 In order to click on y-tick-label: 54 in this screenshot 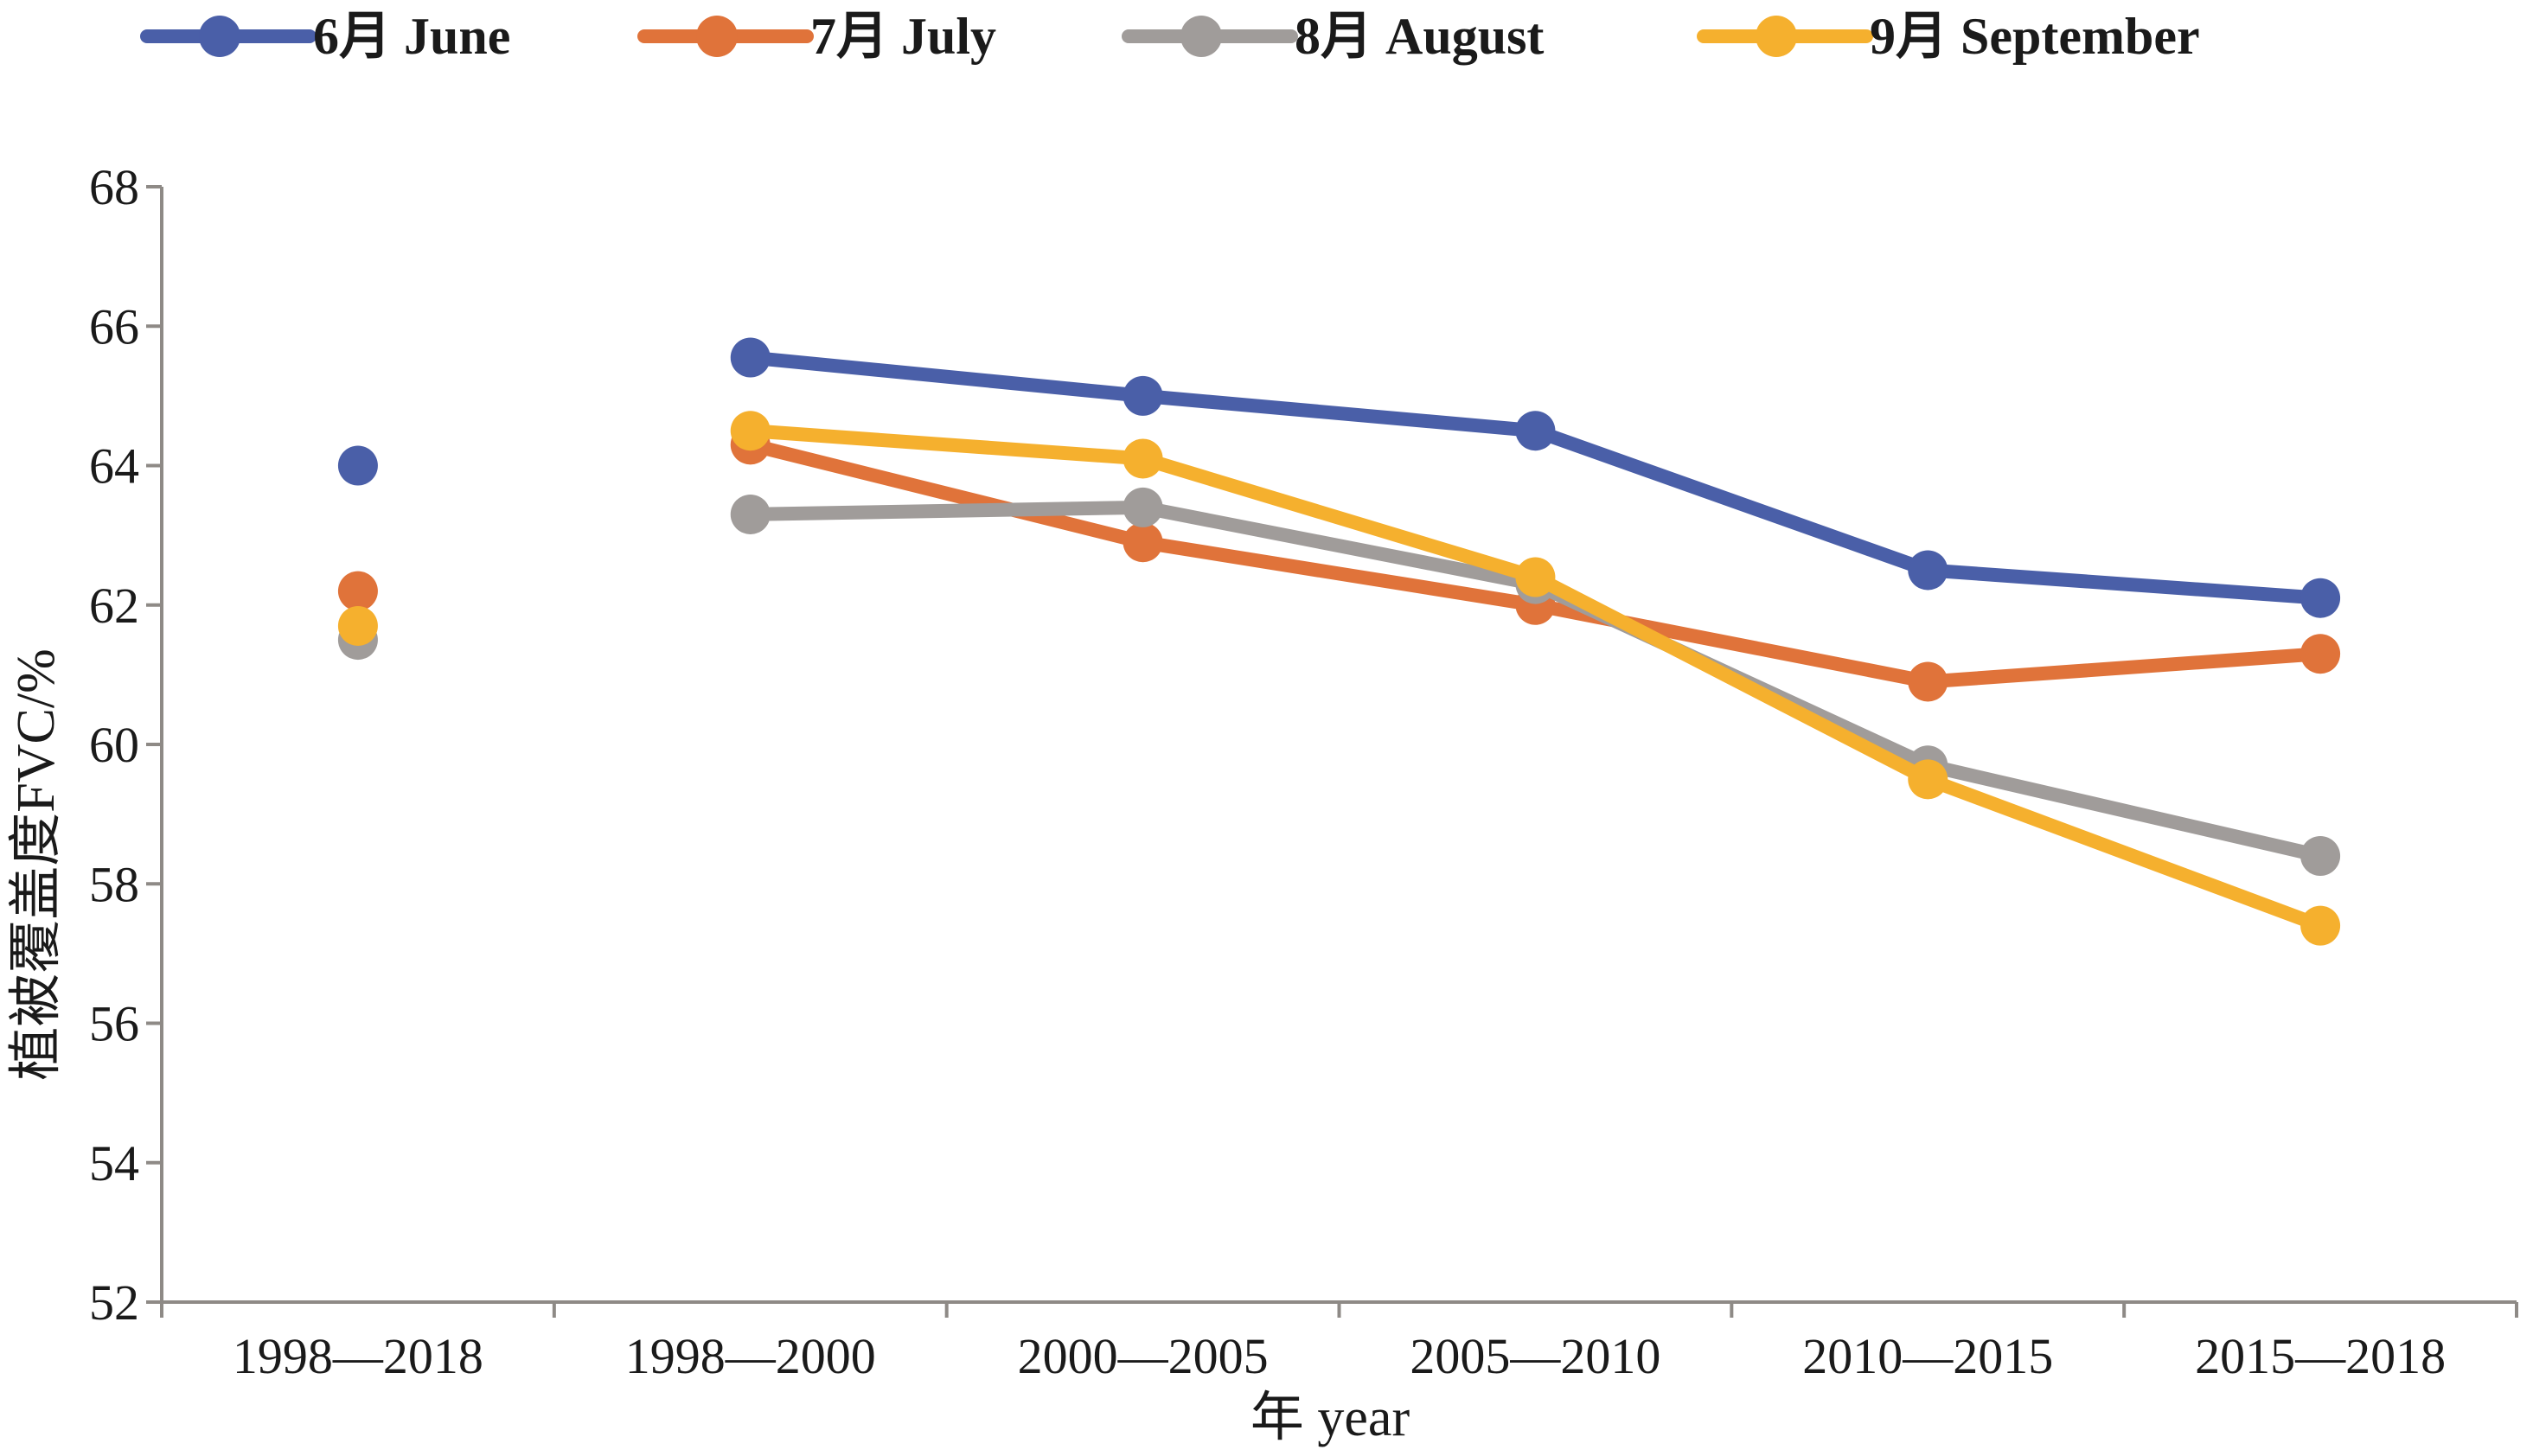, I will do `click(114, 1163)`.